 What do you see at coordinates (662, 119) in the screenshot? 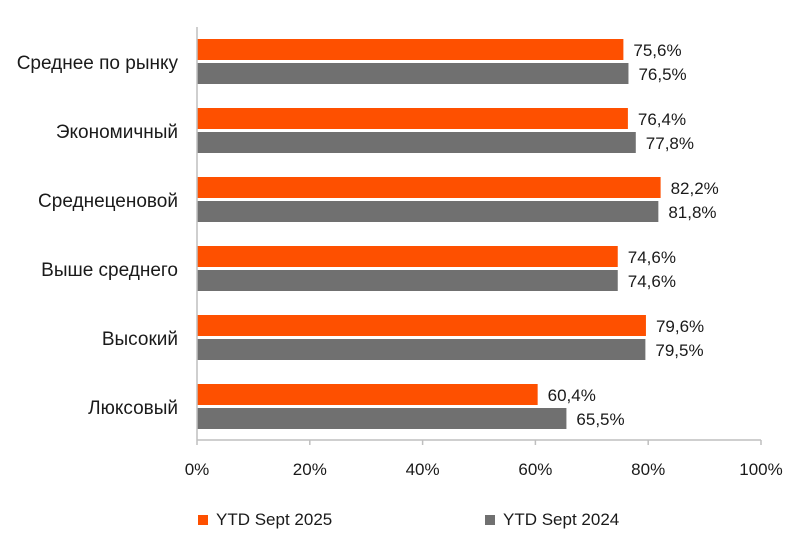
I see `data-label: 76,4%` at bounding box center [662, 119].